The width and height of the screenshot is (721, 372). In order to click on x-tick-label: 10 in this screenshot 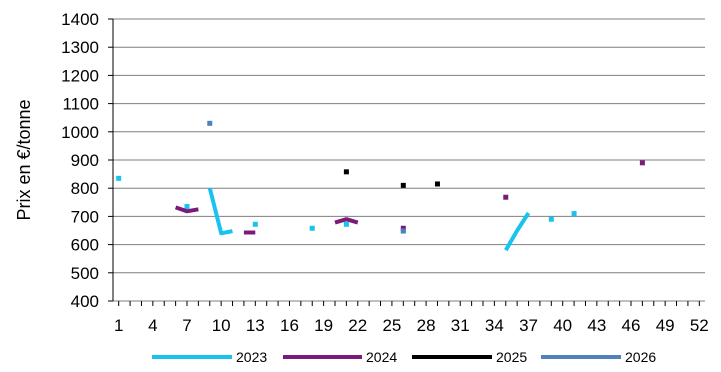, I will do `click(221, 325)`.